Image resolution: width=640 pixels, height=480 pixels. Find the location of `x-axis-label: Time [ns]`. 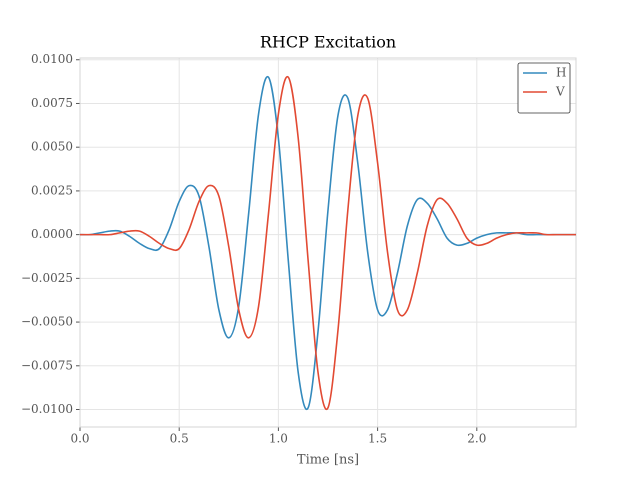

x-axis-label: Time [ns] is located at coordinates (328, 460).